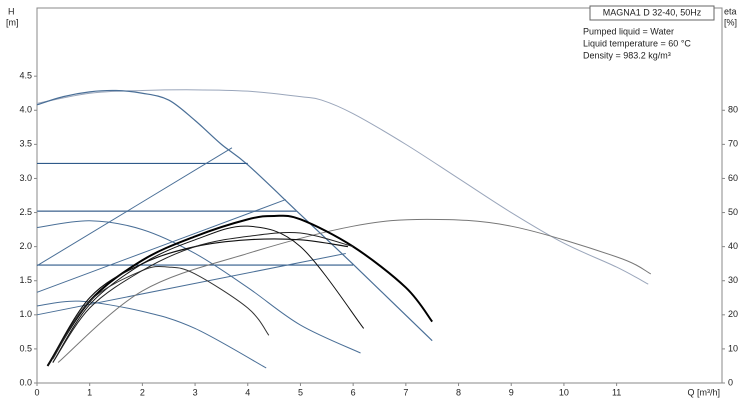 The image size is (746, 400). I want to click on y2-tick-label: 30, so click(733, 280).